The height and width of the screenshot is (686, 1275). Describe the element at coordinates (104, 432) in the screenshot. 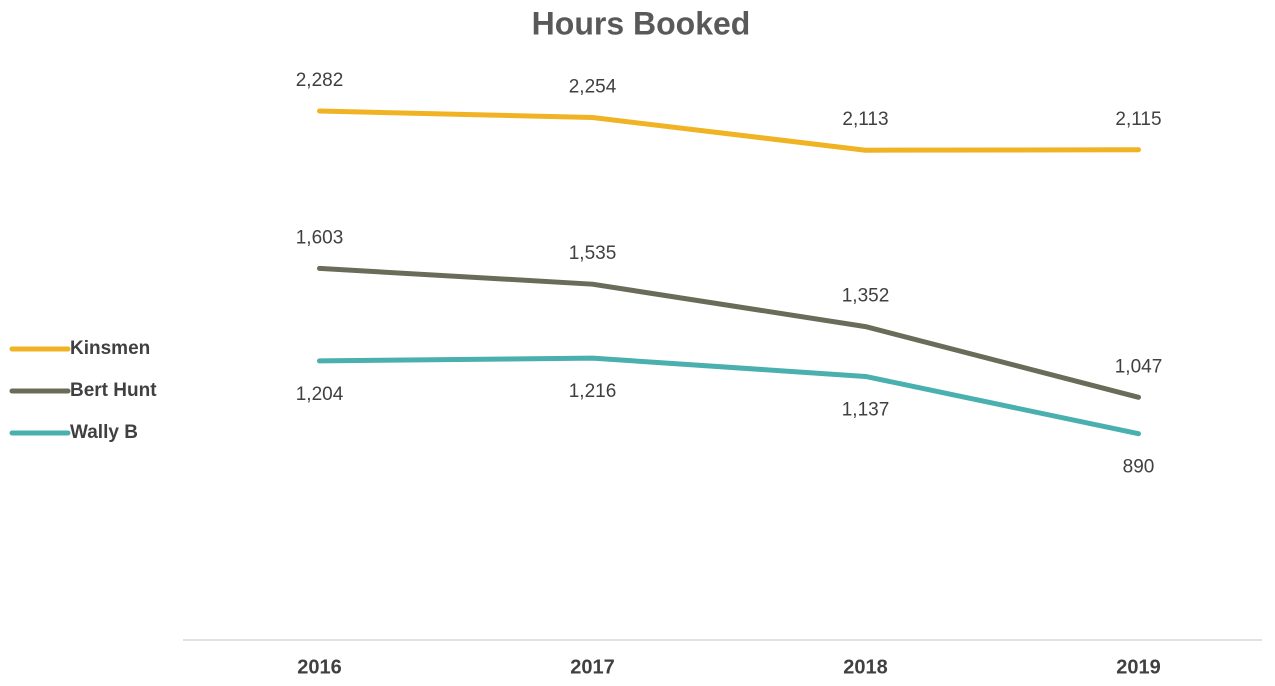

I see `legend-label: Wally B` at that location.